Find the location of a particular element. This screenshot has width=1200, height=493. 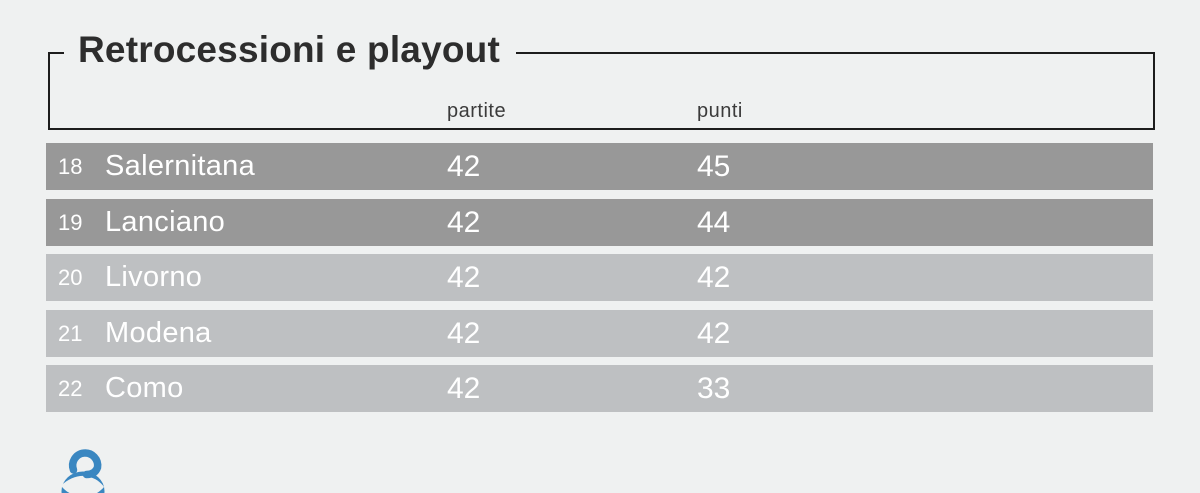

column-header-partite: partite is located at coordinates (477, 111).